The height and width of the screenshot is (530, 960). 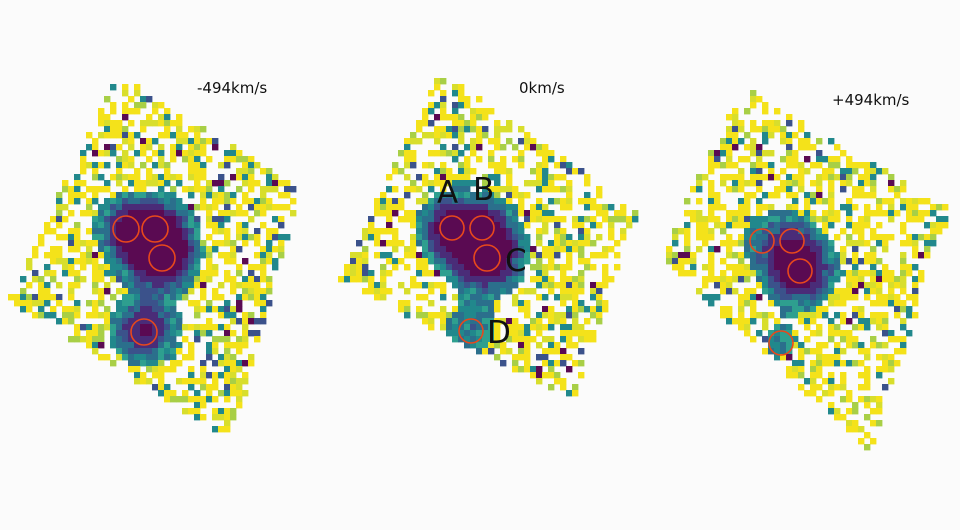 I want to click on aperture-circle, so click(x=162, y=258).